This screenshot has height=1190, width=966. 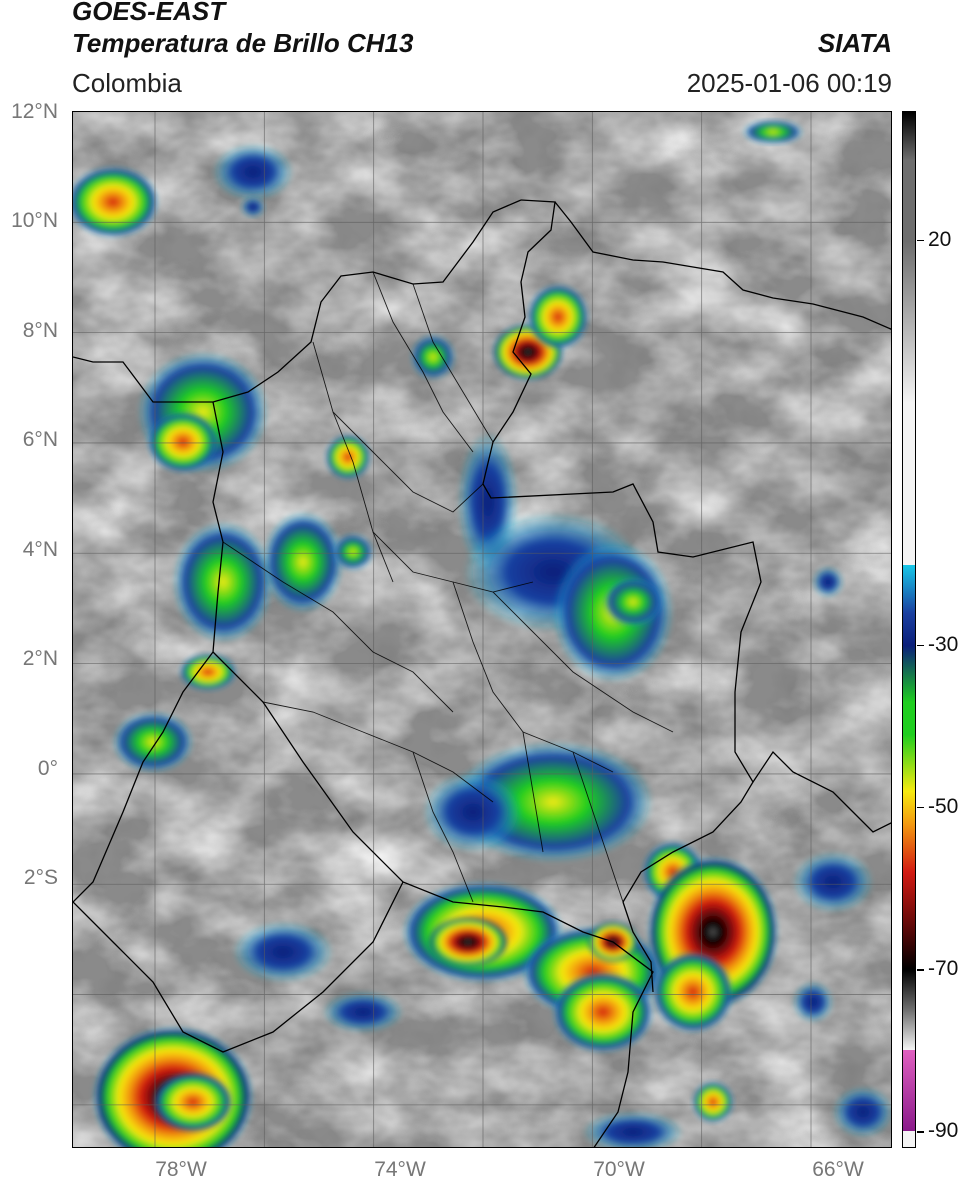 I want to click on timestamp-label: 2025-01-06 00:19, so click(x=789, y=83).